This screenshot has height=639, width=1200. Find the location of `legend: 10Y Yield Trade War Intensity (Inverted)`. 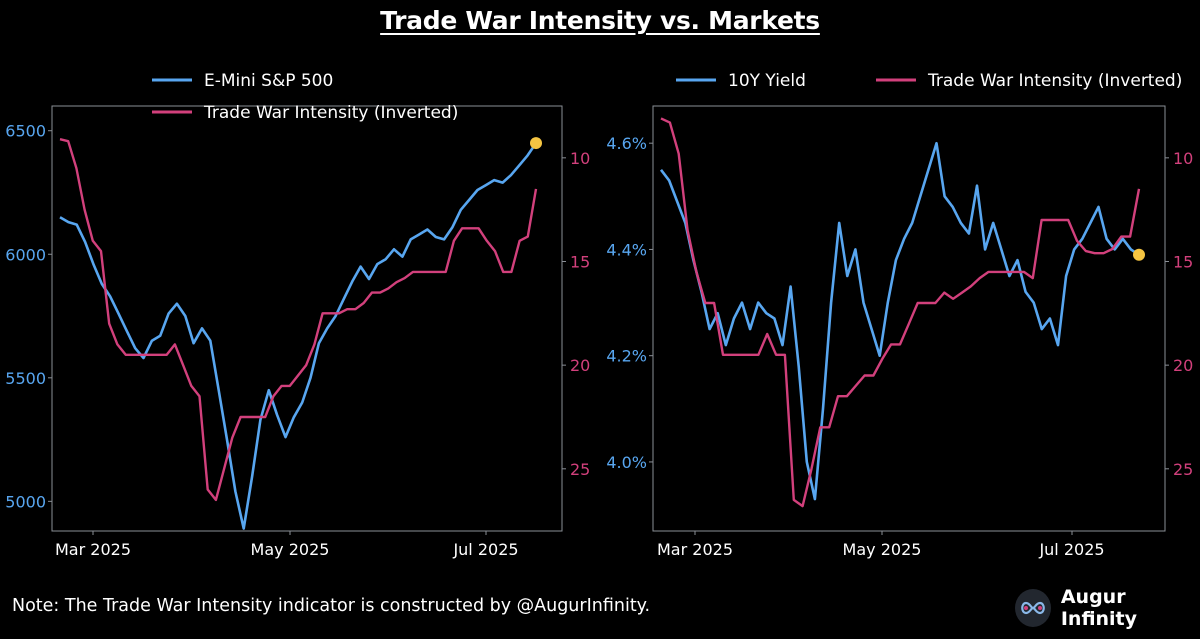

legend: 10Y Yield Trade War Intensity (Inverted) is located at coordinates (929, 81).